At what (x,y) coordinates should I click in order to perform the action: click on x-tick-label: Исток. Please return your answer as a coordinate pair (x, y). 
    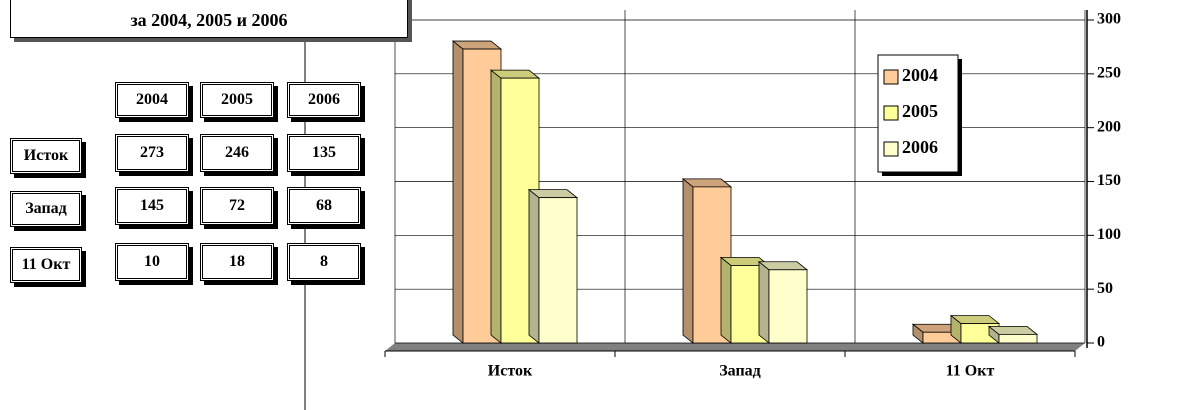
    Looking at the image, I should click on (510, 371).